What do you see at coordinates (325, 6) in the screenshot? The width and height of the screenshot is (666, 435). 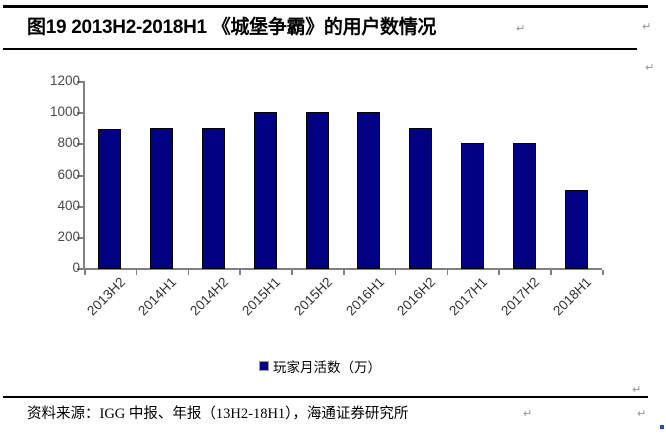 I see `top-border-rule` at bounding box center [325, 6].